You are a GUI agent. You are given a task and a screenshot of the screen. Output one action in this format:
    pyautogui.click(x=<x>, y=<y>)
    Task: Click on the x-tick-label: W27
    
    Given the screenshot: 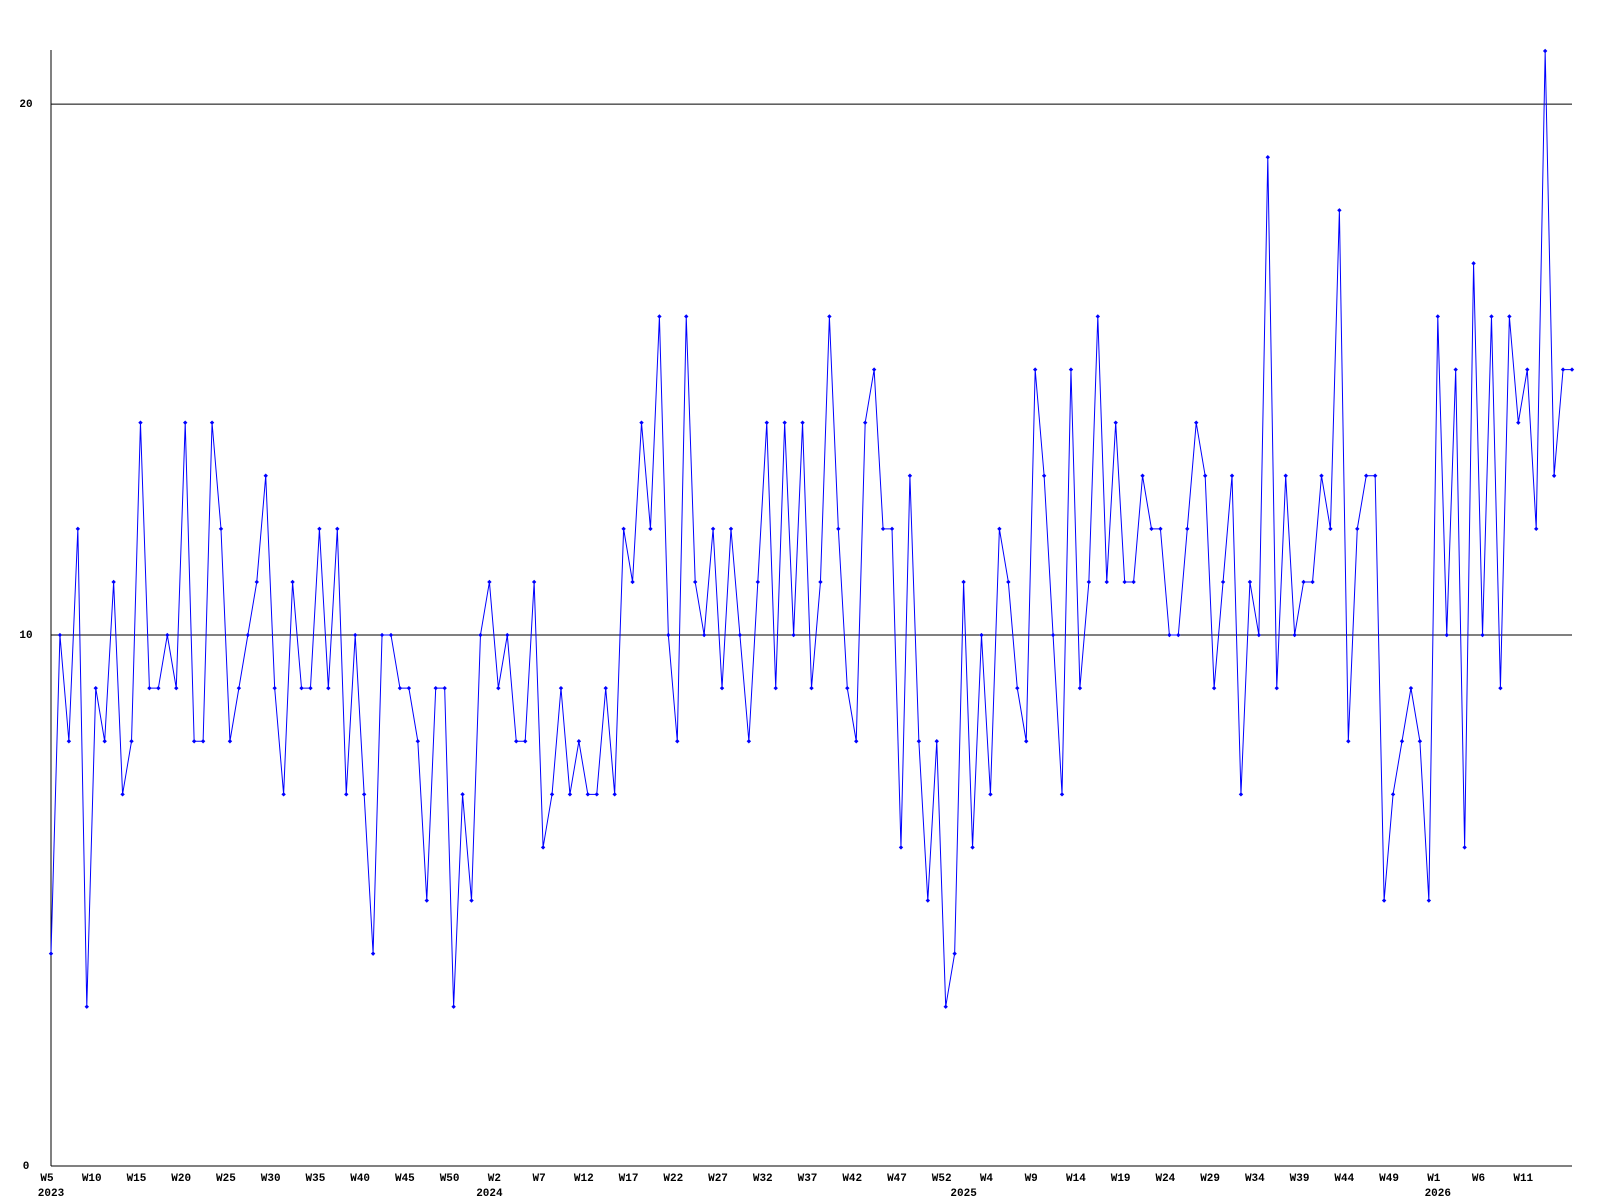 What is the action you would take?
    pyautogui.click(x=718, y=1179)
    